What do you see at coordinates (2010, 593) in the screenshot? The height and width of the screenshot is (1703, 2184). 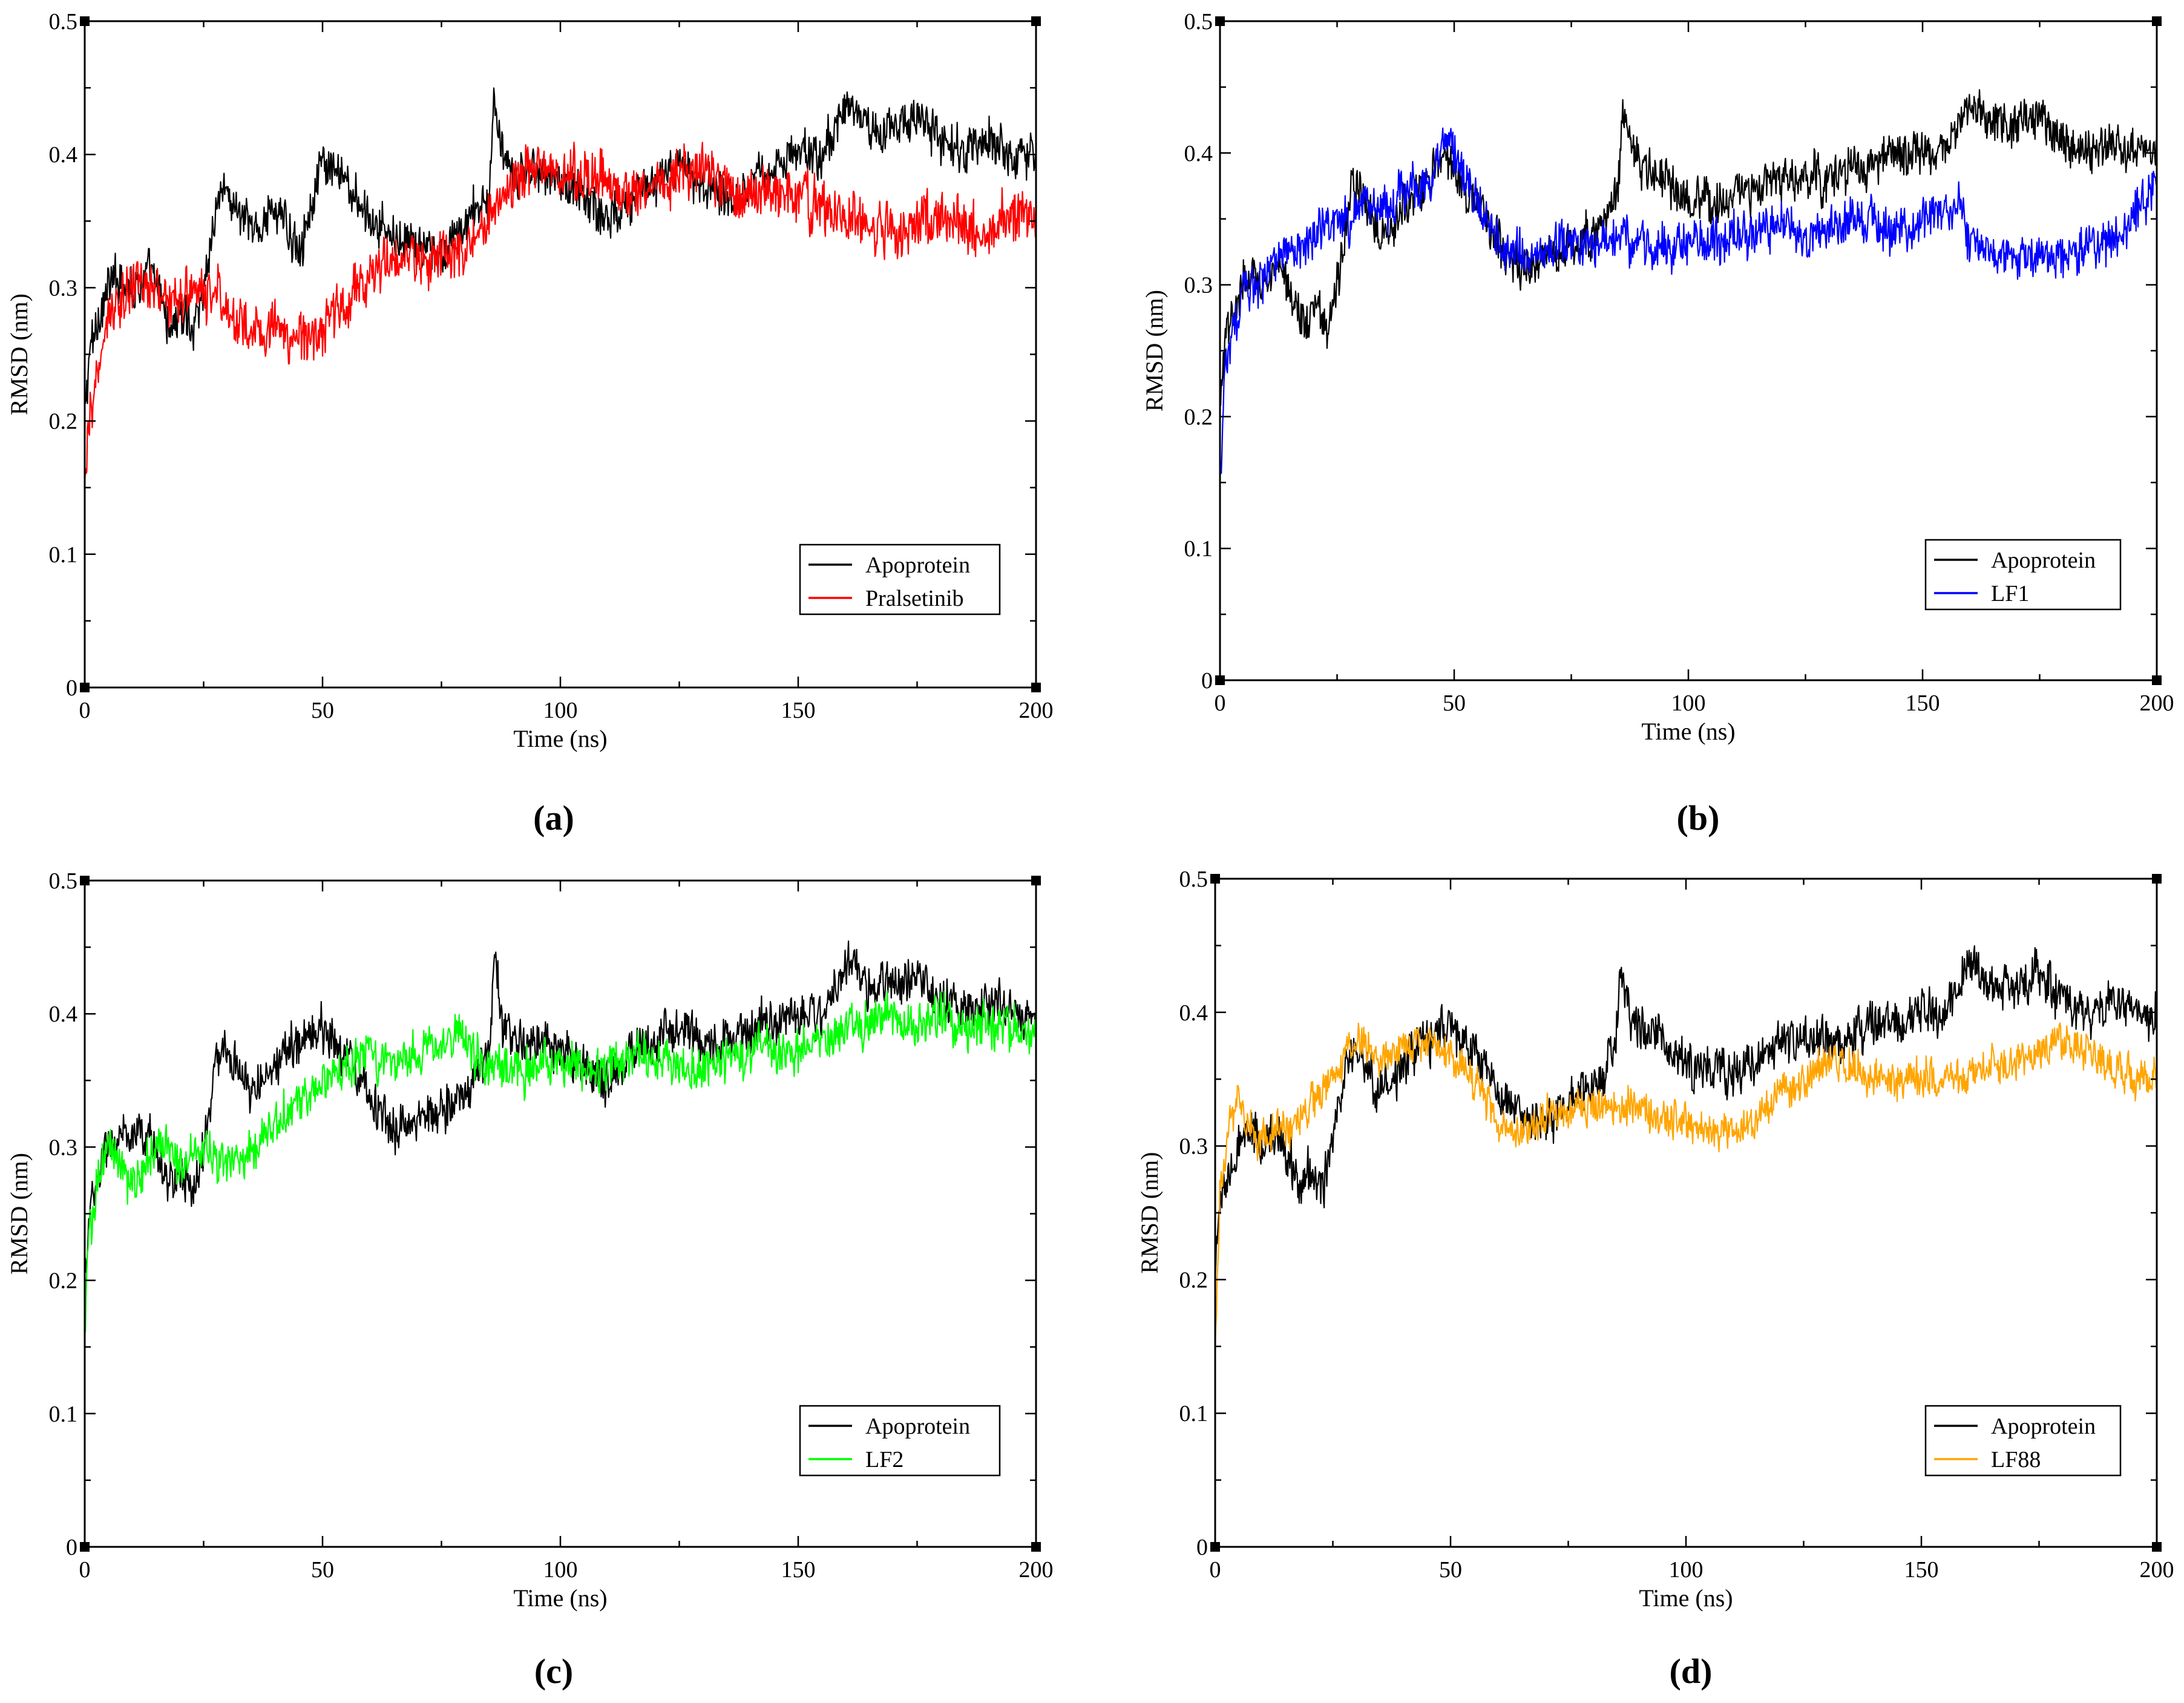 I see `legend-label-lf1: LF1` at bounding box center [2010, 593].